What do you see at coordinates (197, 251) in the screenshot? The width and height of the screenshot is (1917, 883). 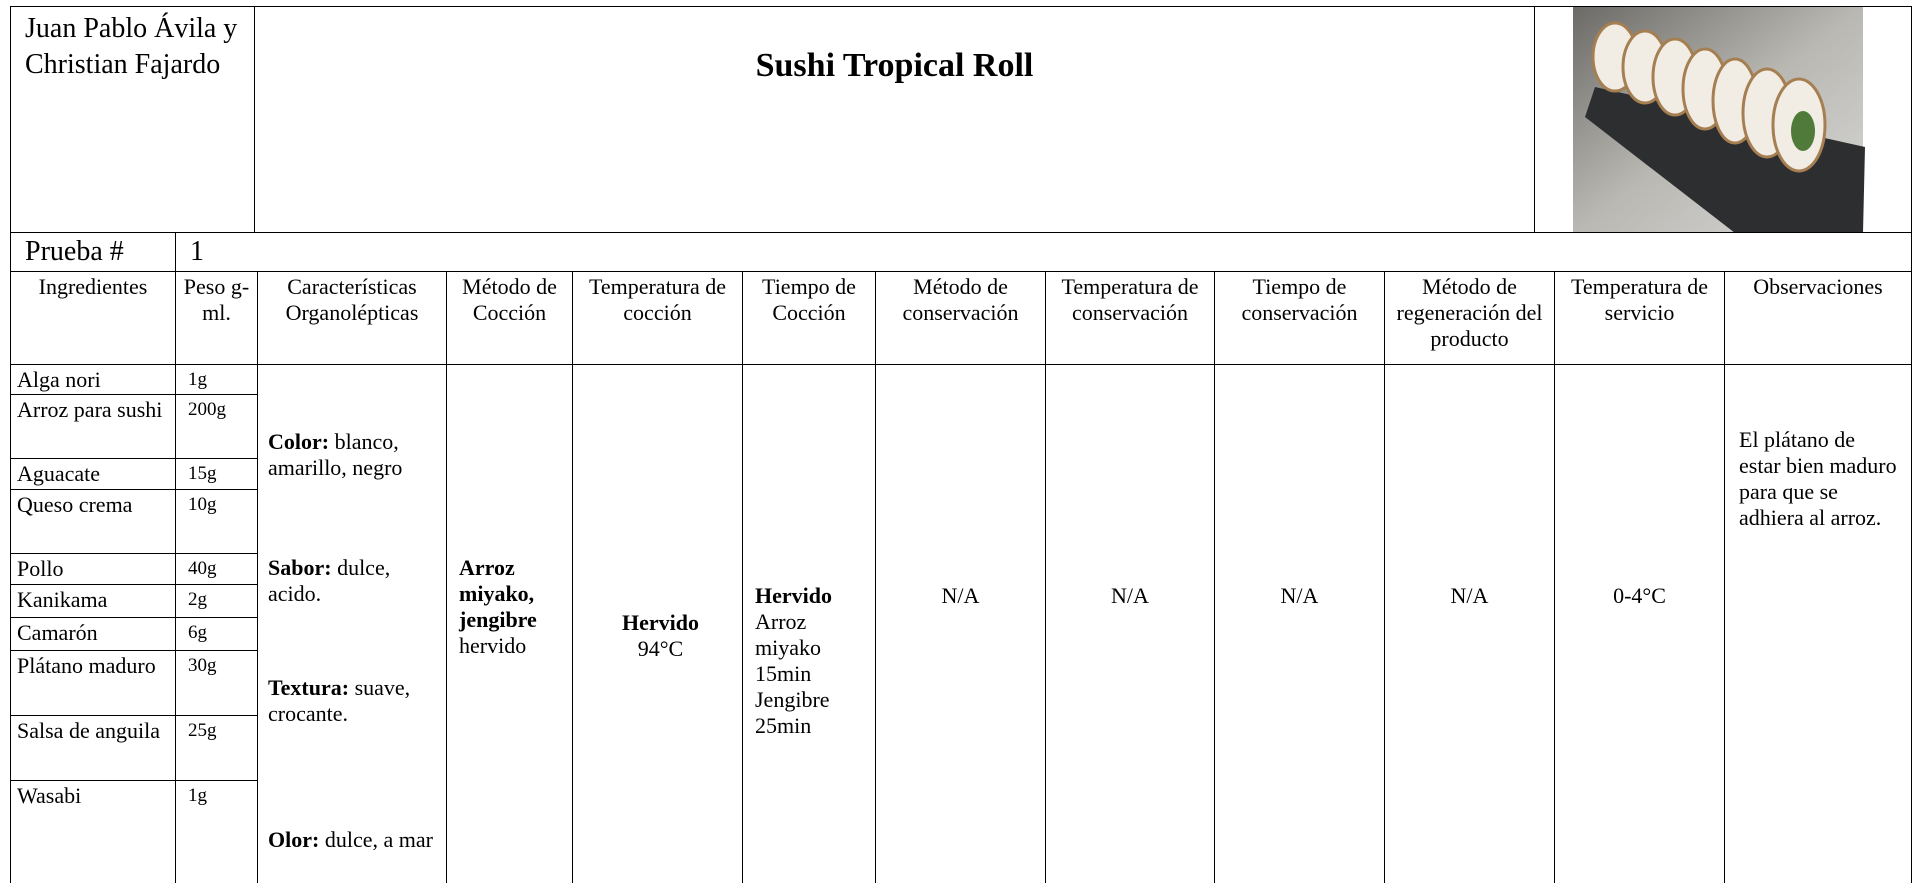 I see `test-value: 1` at bounding box center [197, 251].